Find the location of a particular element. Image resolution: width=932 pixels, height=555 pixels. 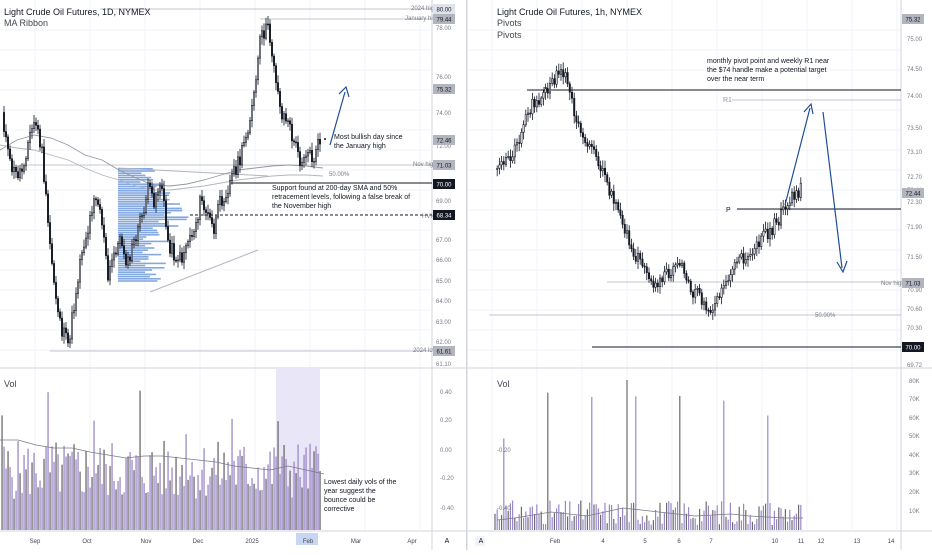

right-indicator-pivots-1: Pivots is located at coordinates (509, 23).